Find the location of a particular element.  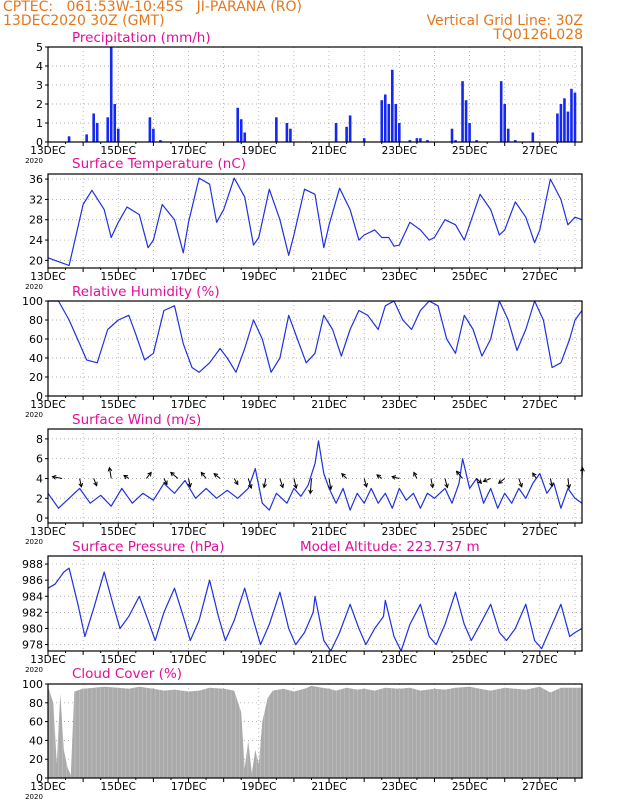

y-tick-label: 988 is located at coordinates (32, 564).